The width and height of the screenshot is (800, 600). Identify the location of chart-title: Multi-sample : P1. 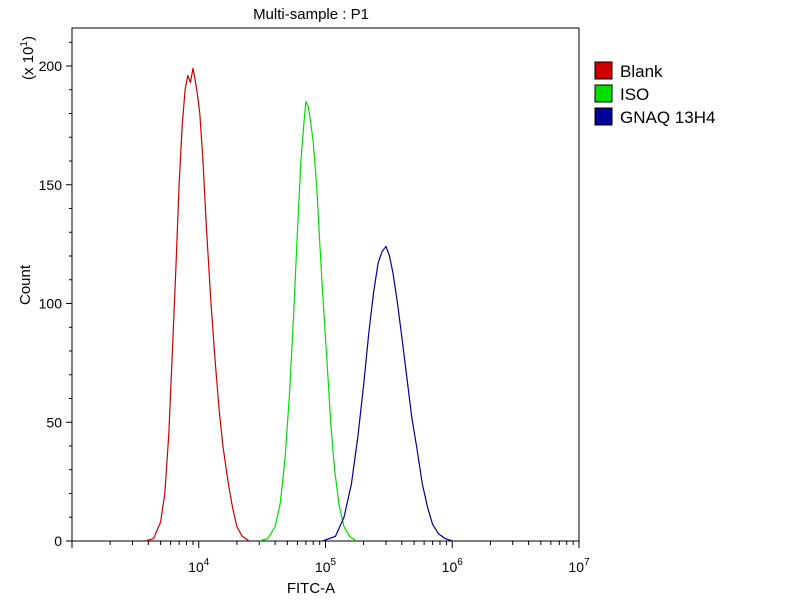
(311, 14).